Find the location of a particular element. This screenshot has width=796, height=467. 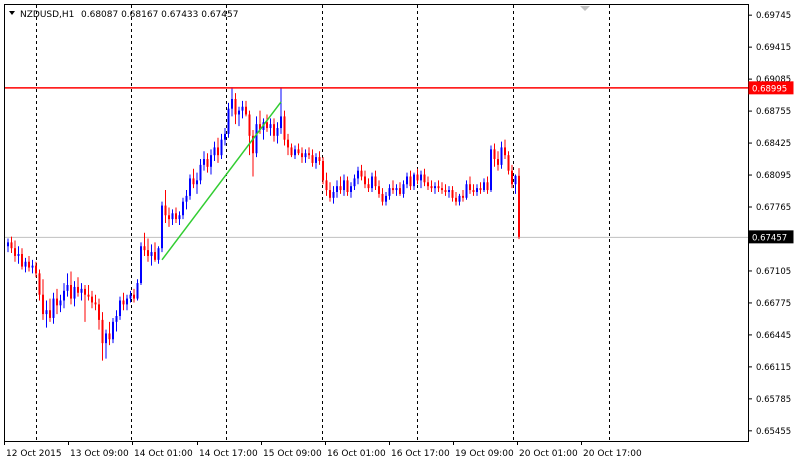

triangle-down-icon is located at coordinates (12, 13).